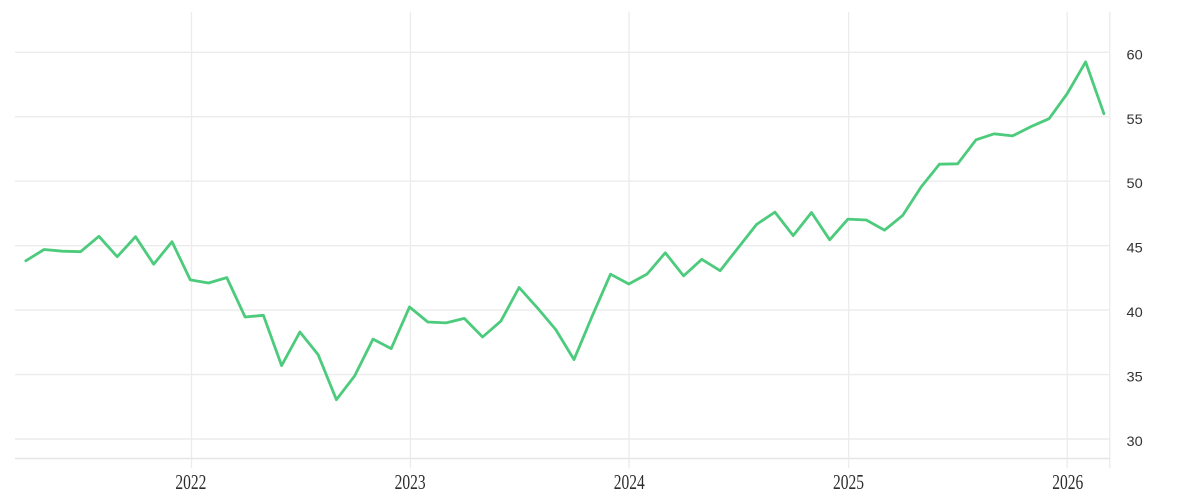 The width and height of the screenshot is (1200, 500). What do you see at coordinates (1135, 312) in the screenshot?
I see `svg-text: 40` at bounding box center [1135, 312].